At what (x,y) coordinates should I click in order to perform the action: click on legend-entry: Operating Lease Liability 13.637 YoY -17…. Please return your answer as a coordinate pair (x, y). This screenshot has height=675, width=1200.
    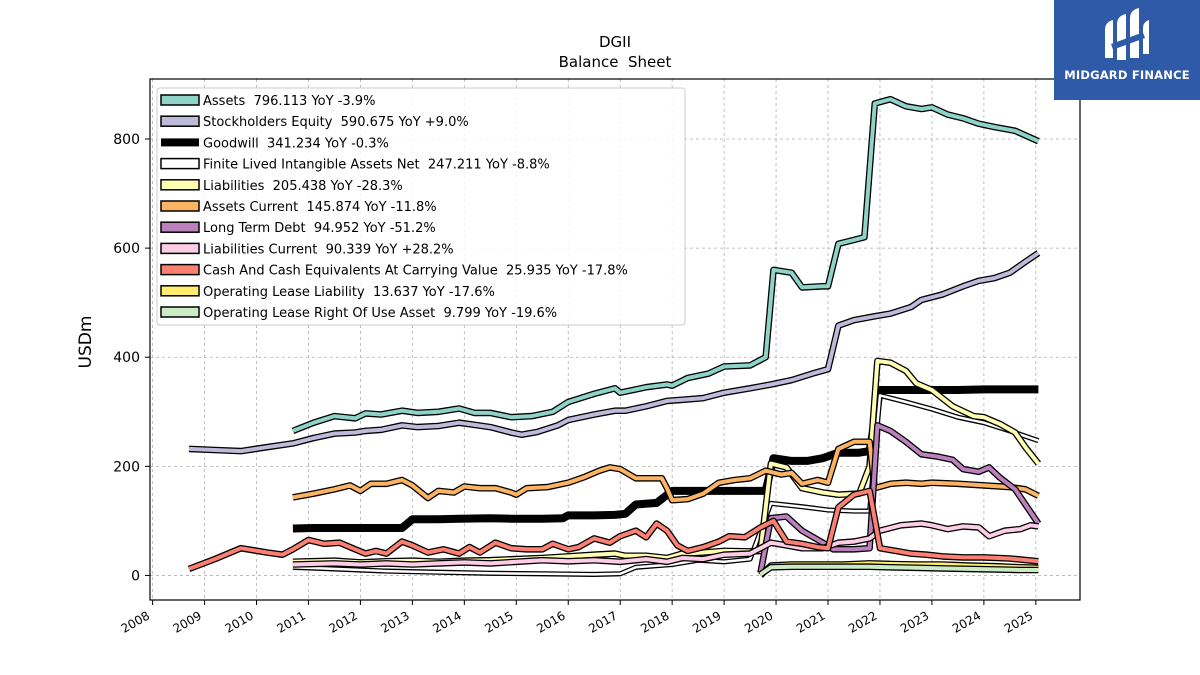
    Looking at the image, I should click on (349, 292).